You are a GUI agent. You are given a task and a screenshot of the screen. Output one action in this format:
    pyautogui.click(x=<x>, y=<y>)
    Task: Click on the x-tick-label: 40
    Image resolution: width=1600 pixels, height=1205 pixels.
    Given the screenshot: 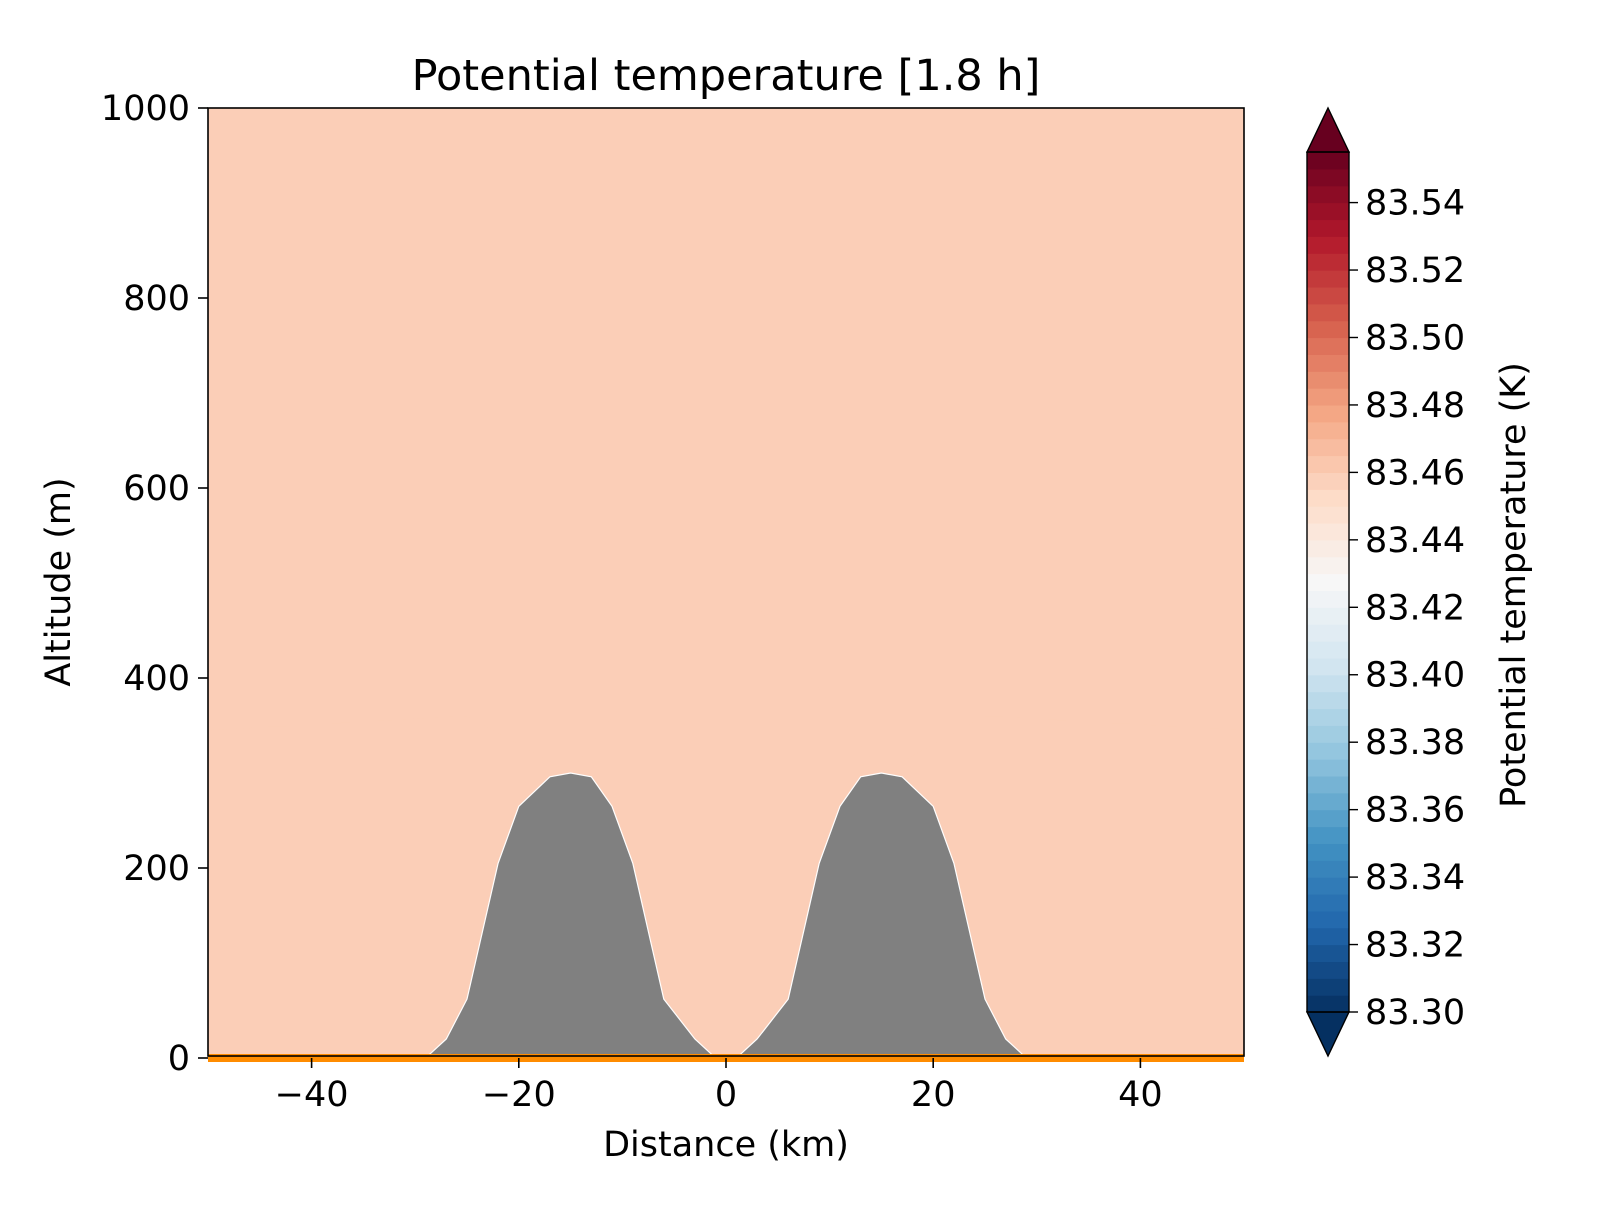 What is the action you would take?
    pyautogui.click(x=1140, y=1095)
    